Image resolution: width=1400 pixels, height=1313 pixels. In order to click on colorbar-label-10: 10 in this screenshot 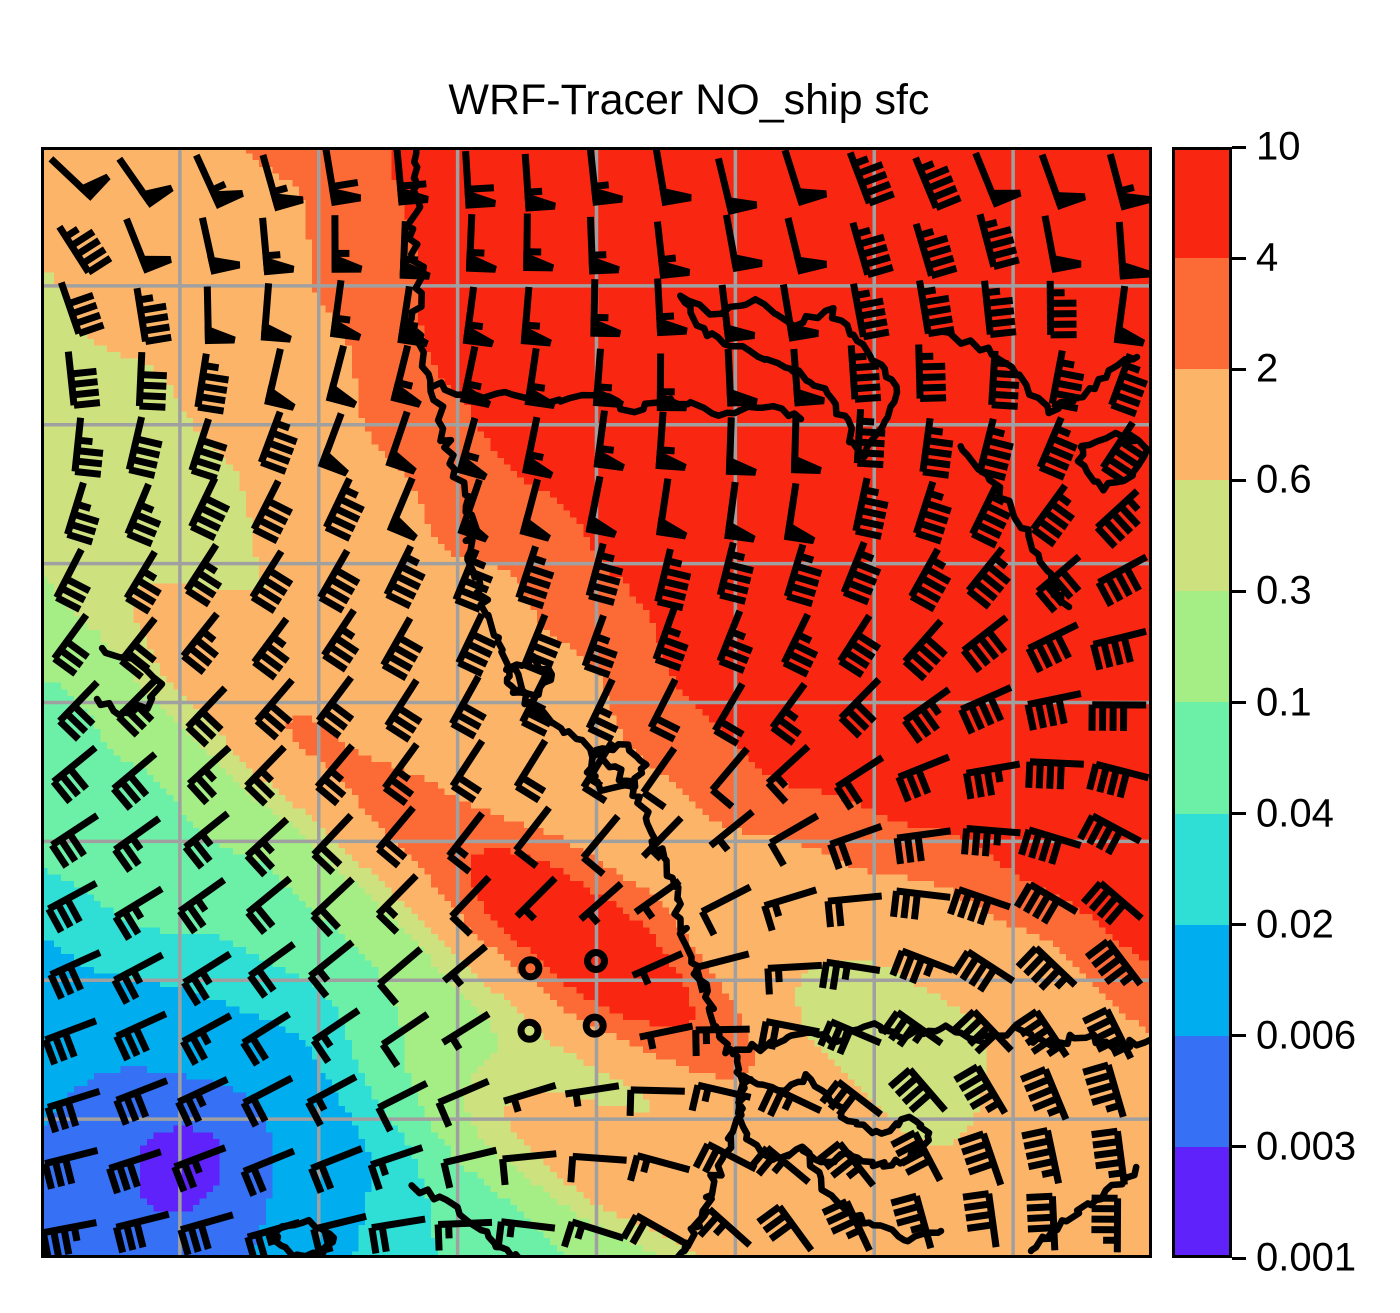, I will do `click(1278, 146)`.